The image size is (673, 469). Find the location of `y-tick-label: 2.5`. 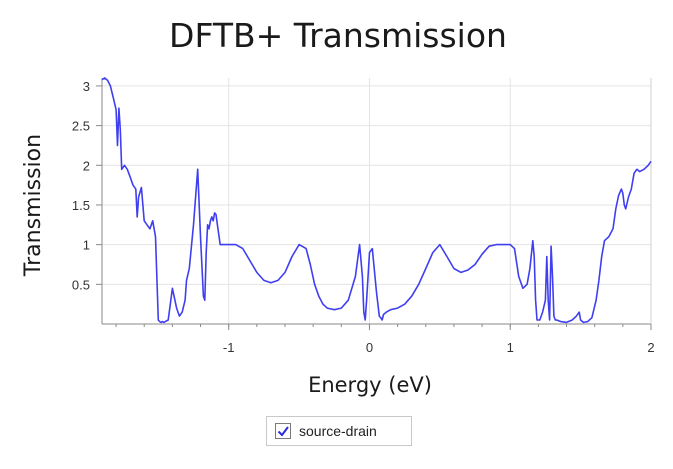

y-tick-label: 2.5 is located at coordinates (81, 126).